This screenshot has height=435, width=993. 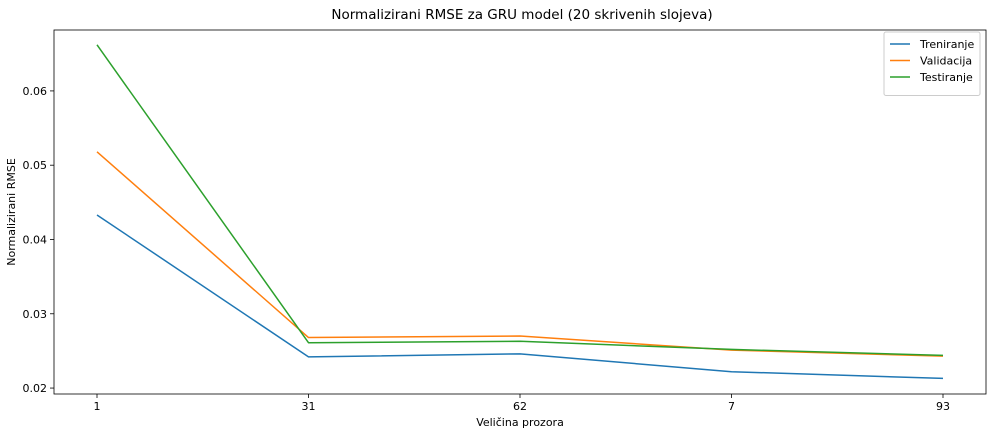 I want to click on legend: Treniranje Validacija Testiranje, so click(x=932, y=63).